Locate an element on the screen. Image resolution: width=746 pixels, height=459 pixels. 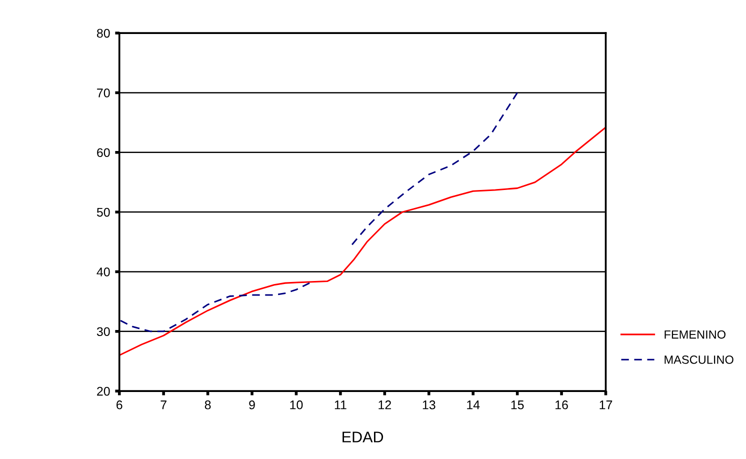
y-tick-label: 40 is located at coordinates (103, 272).